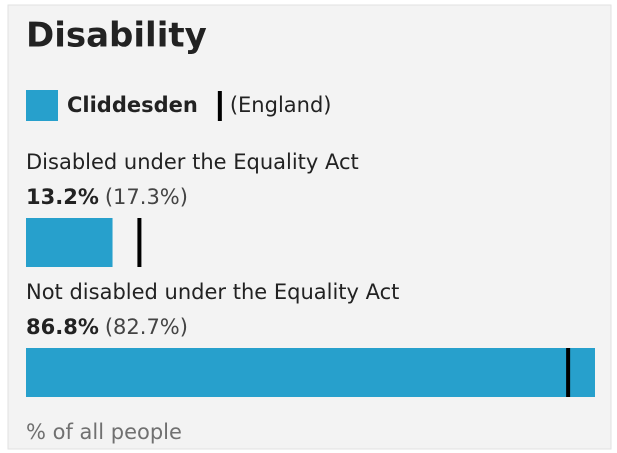  I want to click on comparison-label: (17.3%), so click(146, 197).